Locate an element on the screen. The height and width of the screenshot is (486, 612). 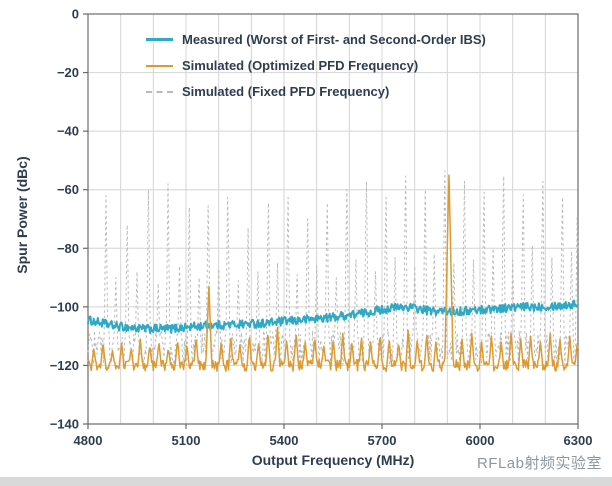
x-tick-label: 5700 is located at coordinates (382, 440).